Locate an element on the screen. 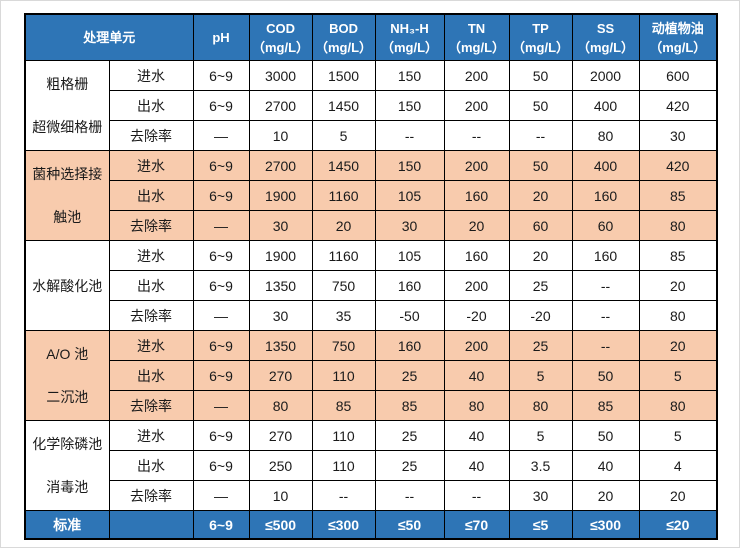  unit-name: 化学除磷池 is located at coordinates (67, 444).